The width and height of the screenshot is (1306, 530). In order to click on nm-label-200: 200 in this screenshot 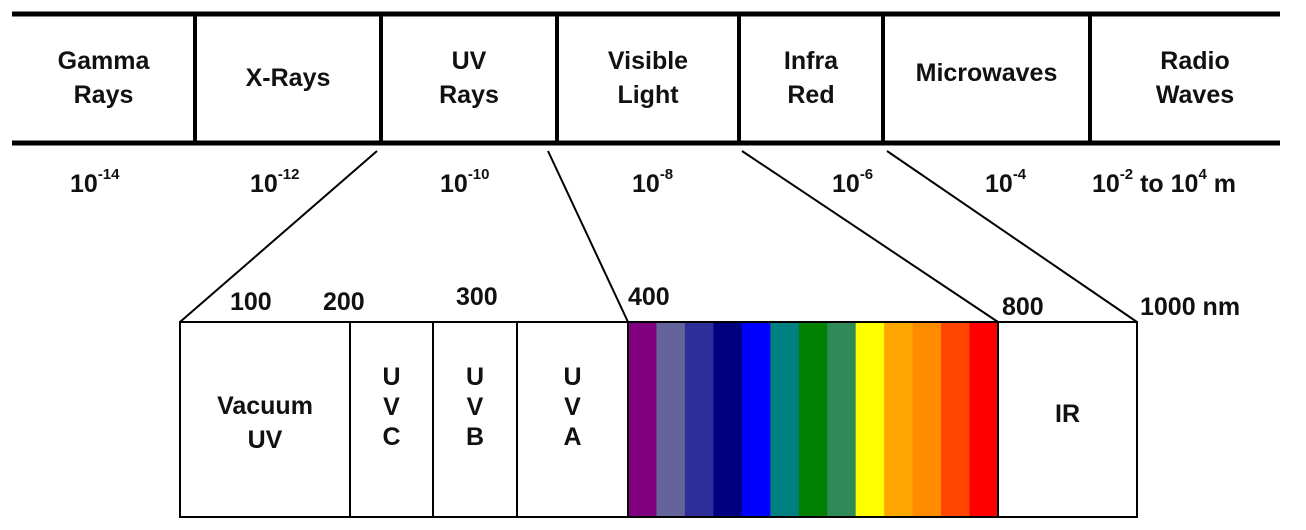, I will do `click(344, 302)`.